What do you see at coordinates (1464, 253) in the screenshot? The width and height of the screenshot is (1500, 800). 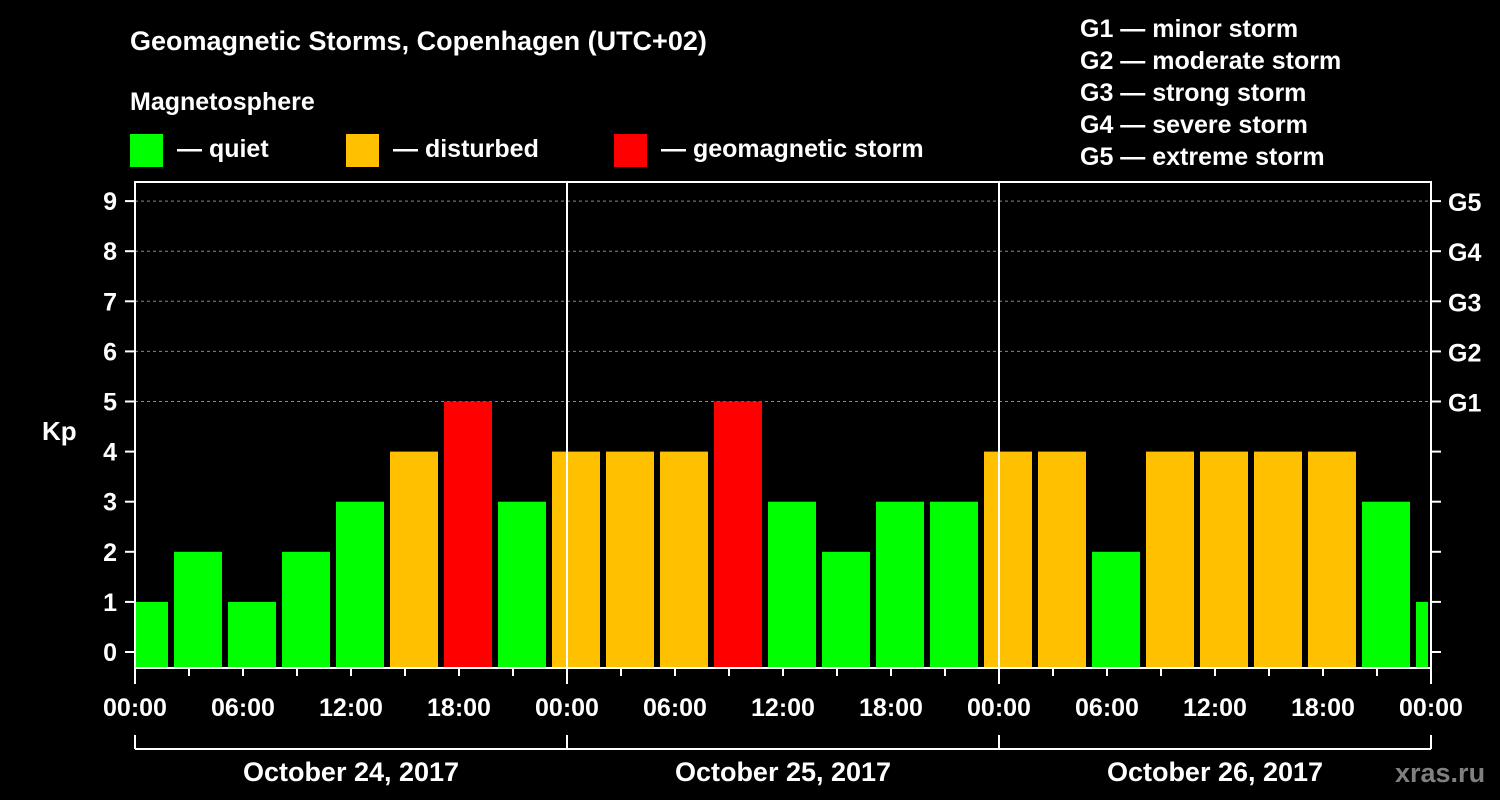 I see `g-level-label: G4` at bounding box center [1464, 253].